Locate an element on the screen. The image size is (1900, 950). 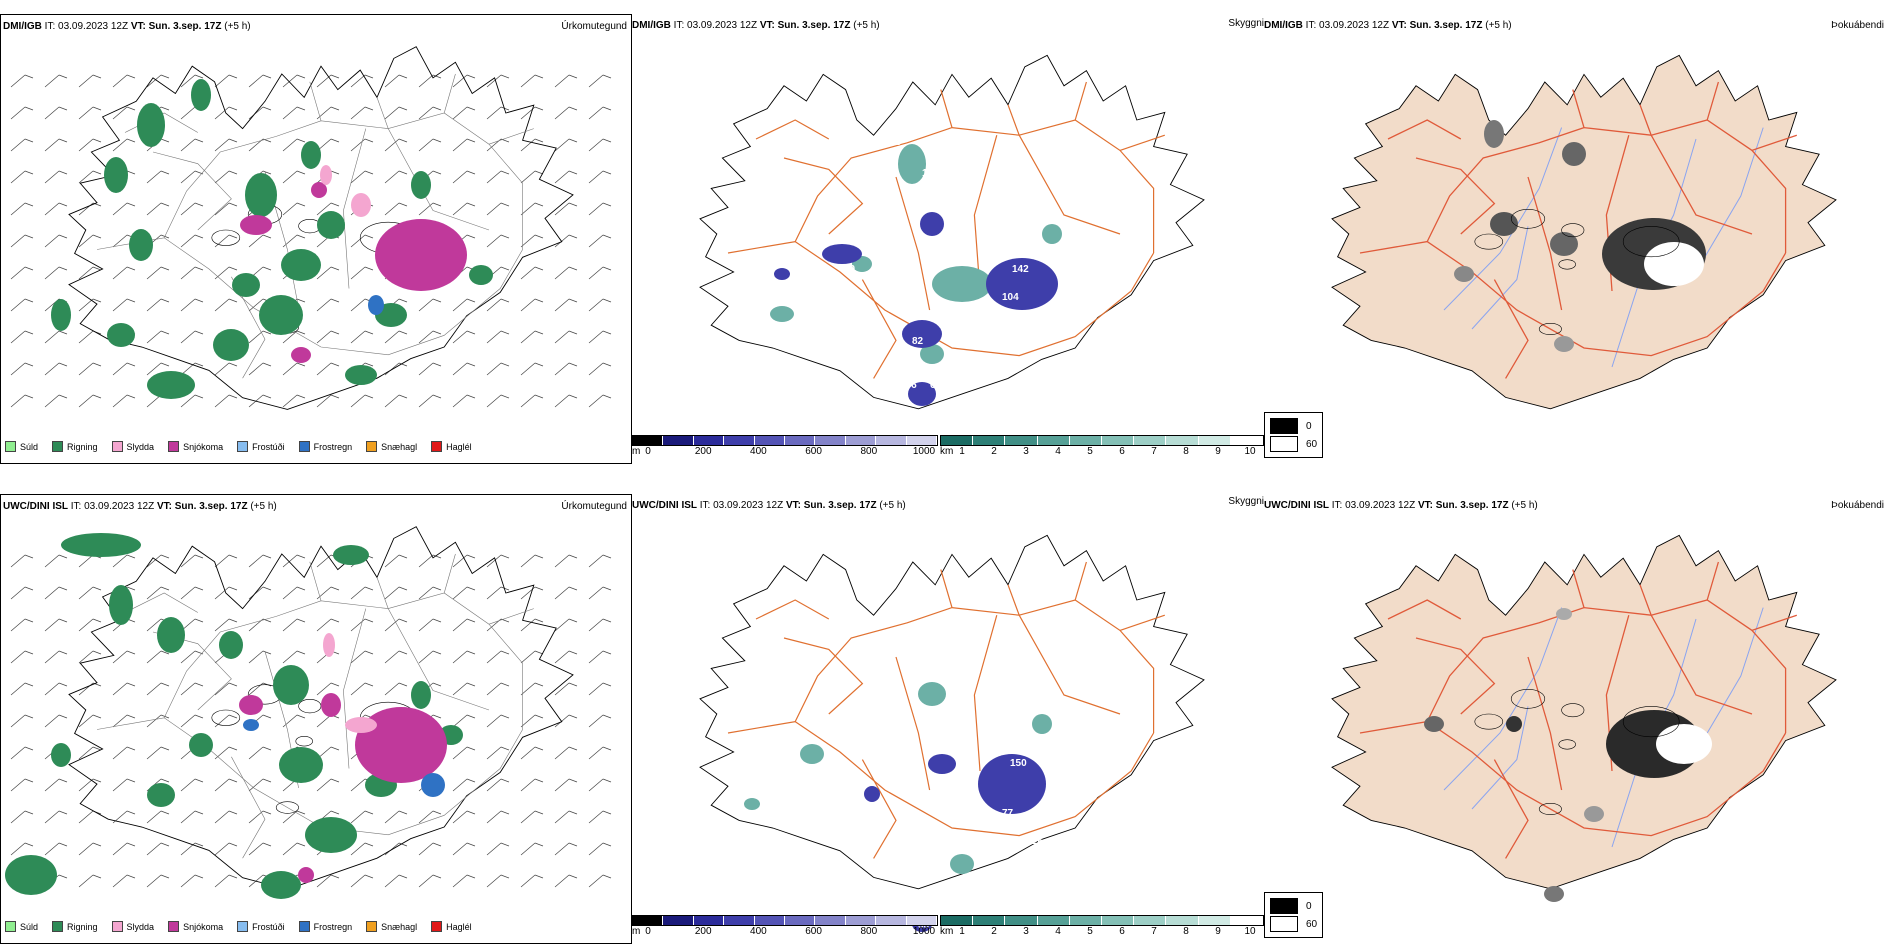
fog-area is located at coordinates (1434, 724).